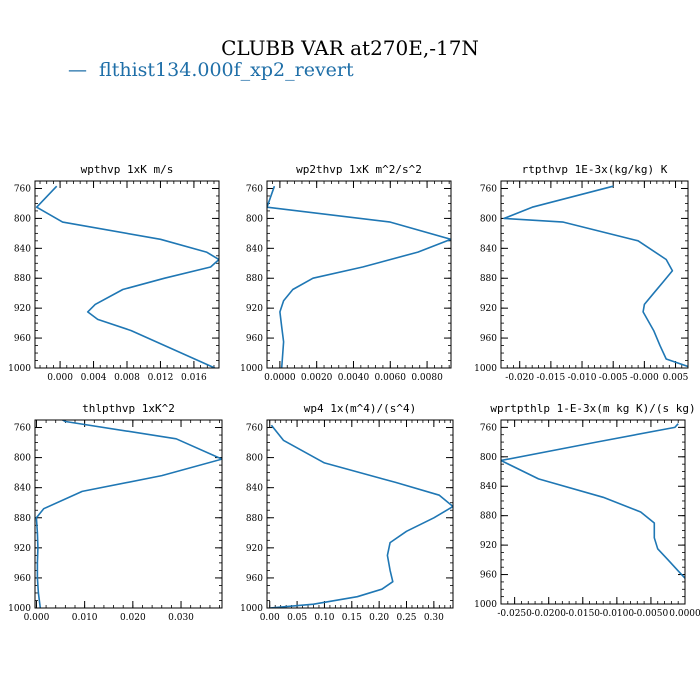  What do you see at coordinates (617, 614) in the screenshot?
I see `x-tick-label: -0.0100` at bounding box center [617, 614].